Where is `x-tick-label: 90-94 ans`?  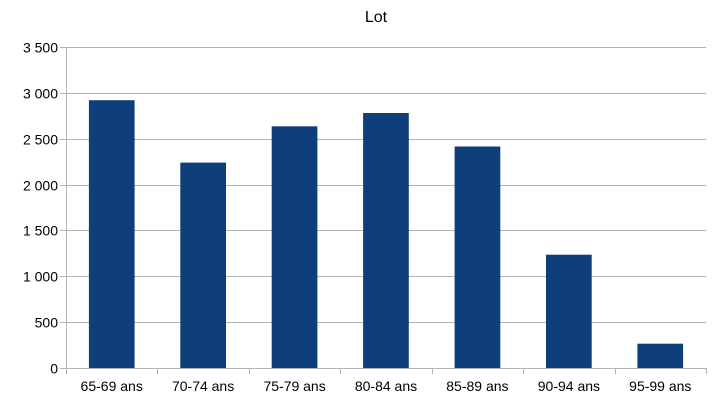
x-tick-label: 90-94 ans is located at coordinates (569, 386).